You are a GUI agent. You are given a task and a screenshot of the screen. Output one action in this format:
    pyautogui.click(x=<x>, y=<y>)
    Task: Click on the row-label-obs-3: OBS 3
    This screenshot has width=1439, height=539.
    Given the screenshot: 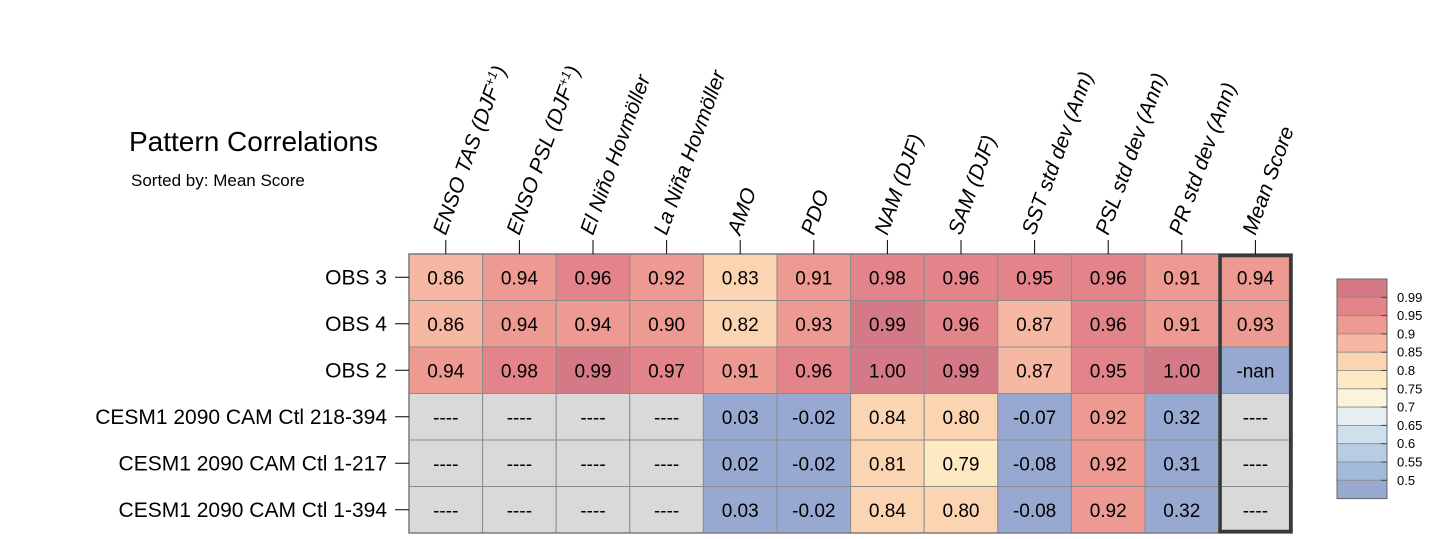 What is the action you would take?
    pyautogui.click(x=356, y=277)
    